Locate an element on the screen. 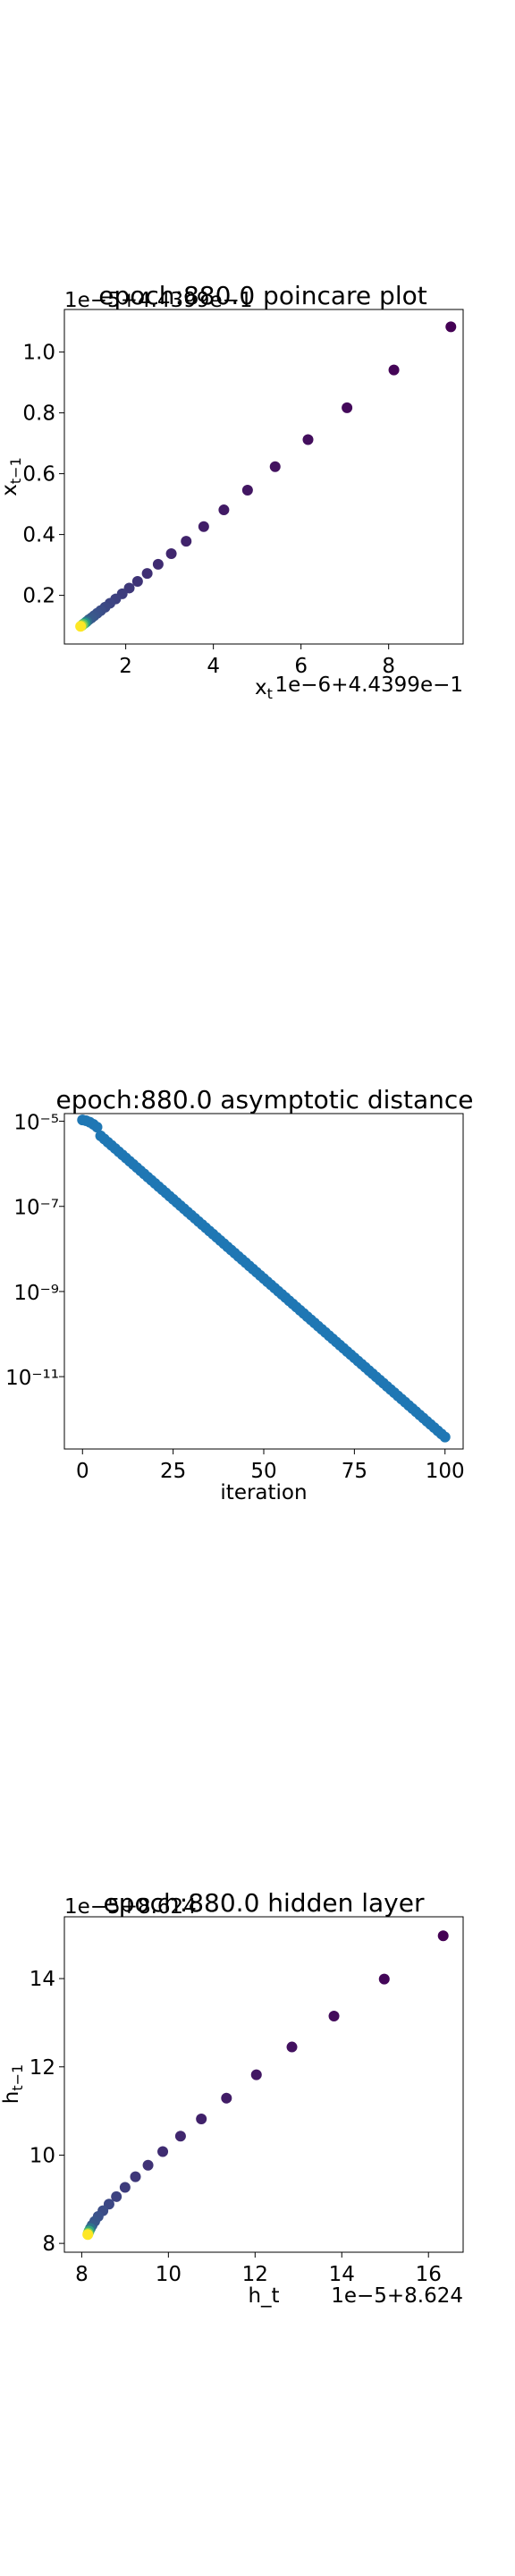  x-tick-label: 14 is located at coordinates (342, 2274).